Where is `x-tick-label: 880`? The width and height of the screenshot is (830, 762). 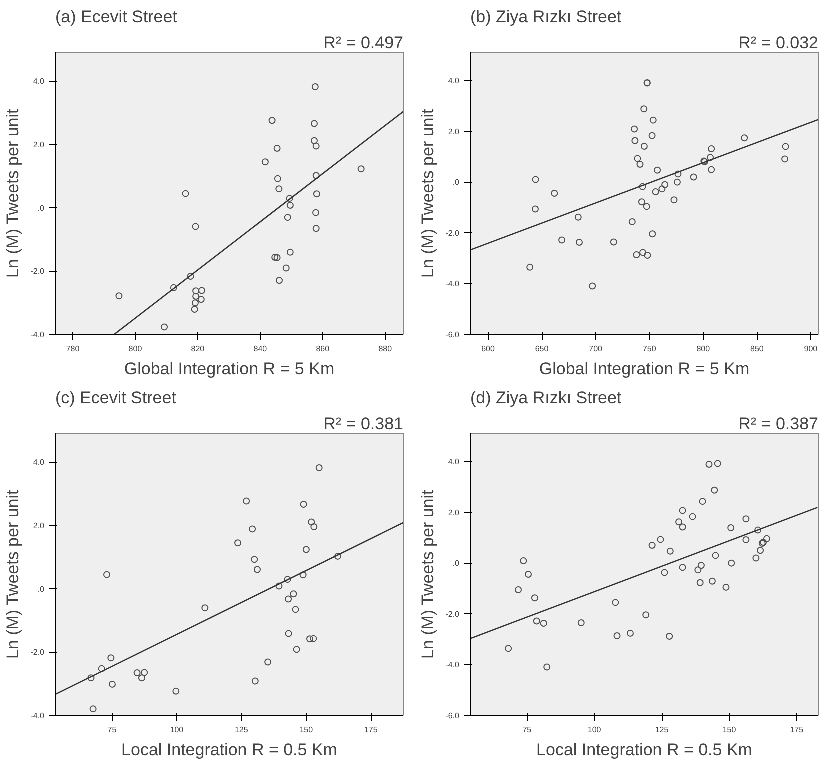
x-tick-label: 880 is located at coordinates (385, 349).